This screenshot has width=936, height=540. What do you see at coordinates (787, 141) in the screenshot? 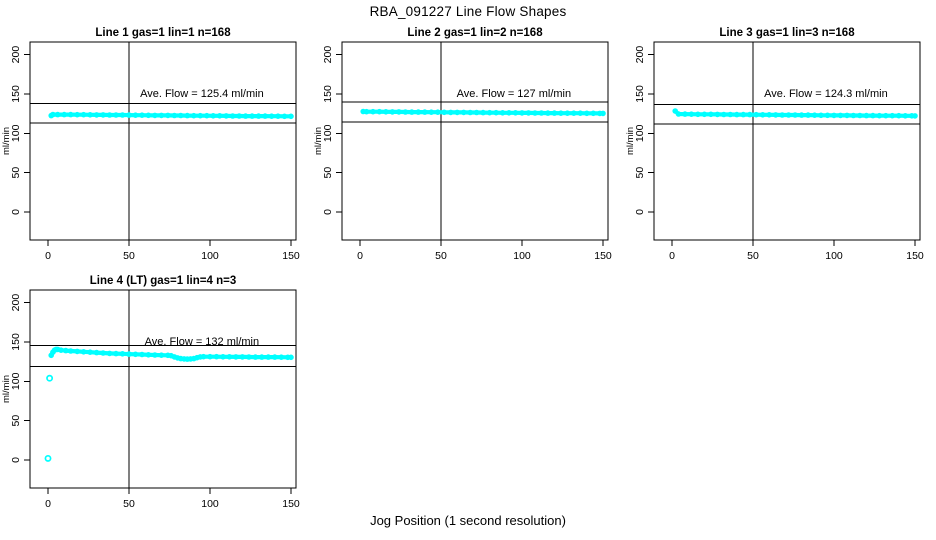
I see `plot-box` at bounding box center [787, 141].